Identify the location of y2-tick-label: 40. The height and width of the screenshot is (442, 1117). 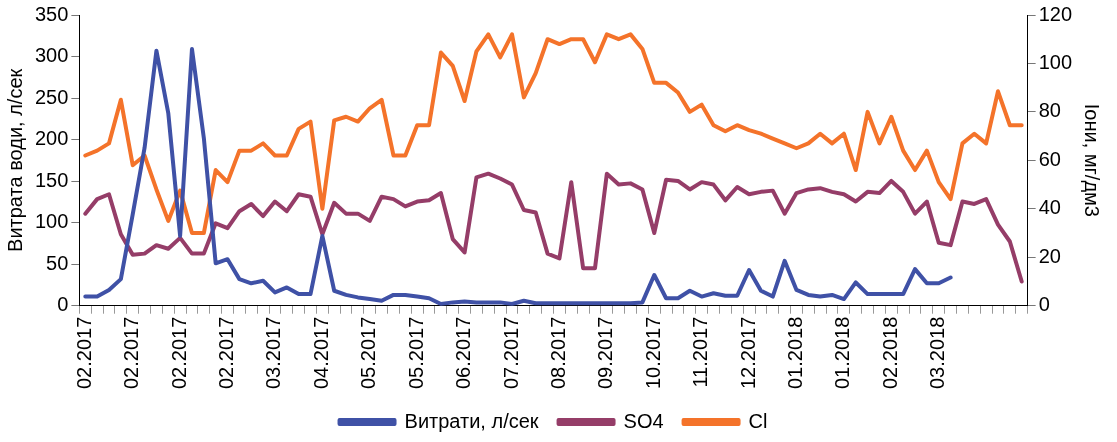
(1049, 207).